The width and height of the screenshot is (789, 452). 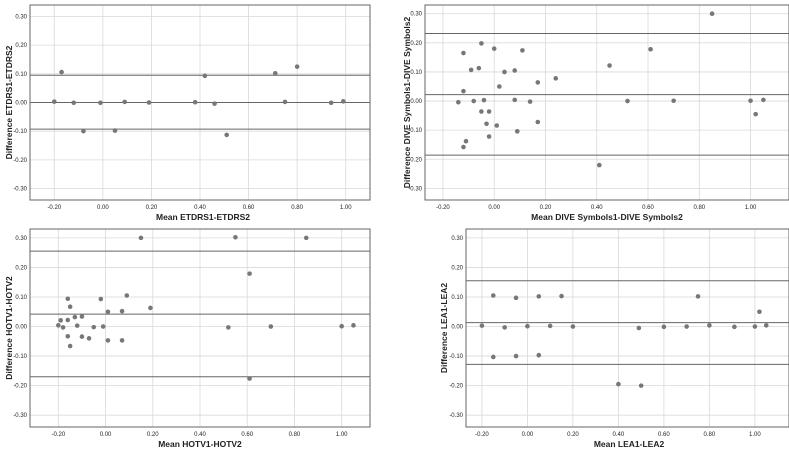 What do you see at coordinates (295, 435) in the screenshot?
I see `x-tick-label: 0.80` at bounding box center [295, 435].